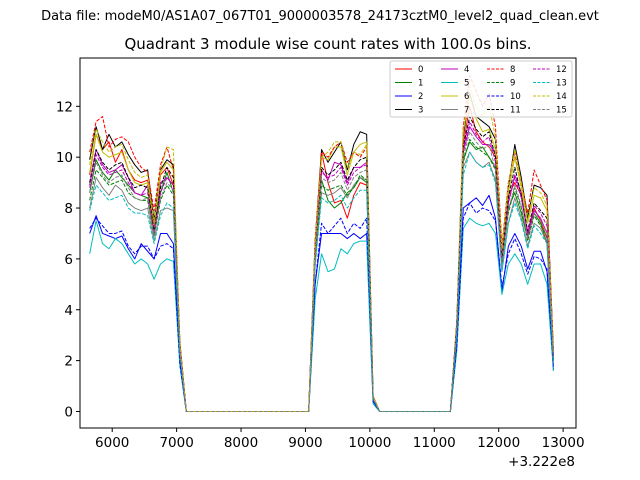  Describe the element at coordinates (64, 158) in the screenshot. I see `y-tick-label: 10` at that location.